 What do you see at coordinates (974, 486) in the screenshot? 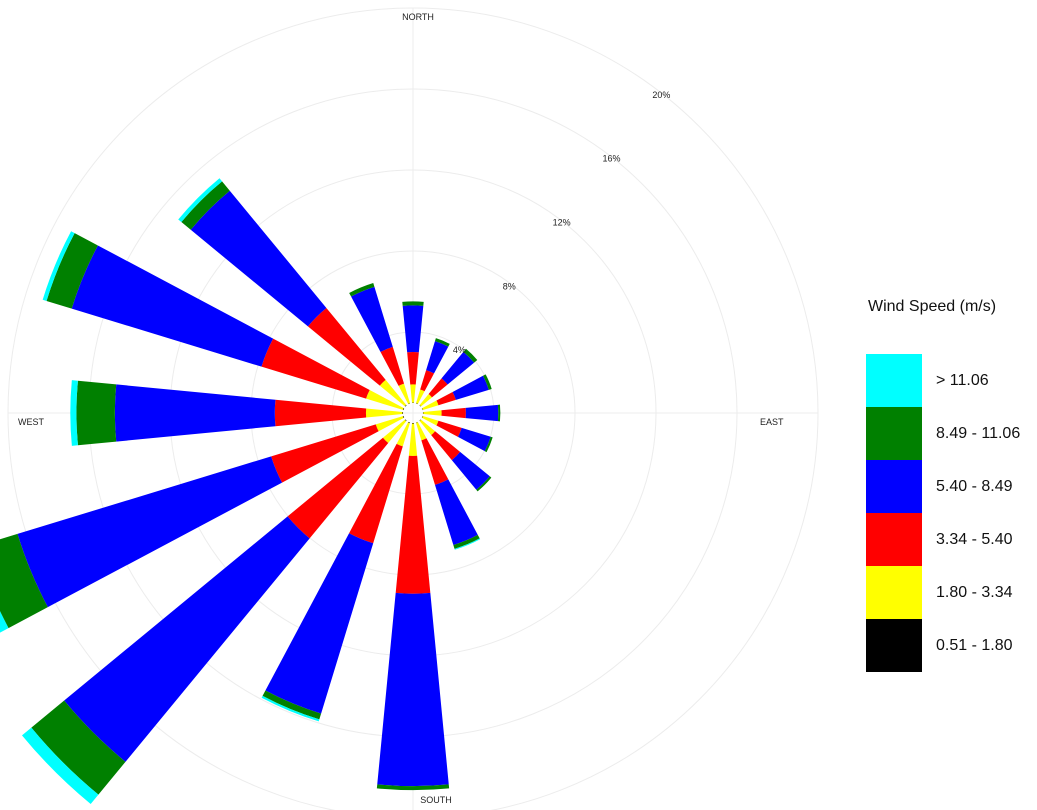
I see `legend-label: 5.40 - 8.49` at bounding box center [974, 486].